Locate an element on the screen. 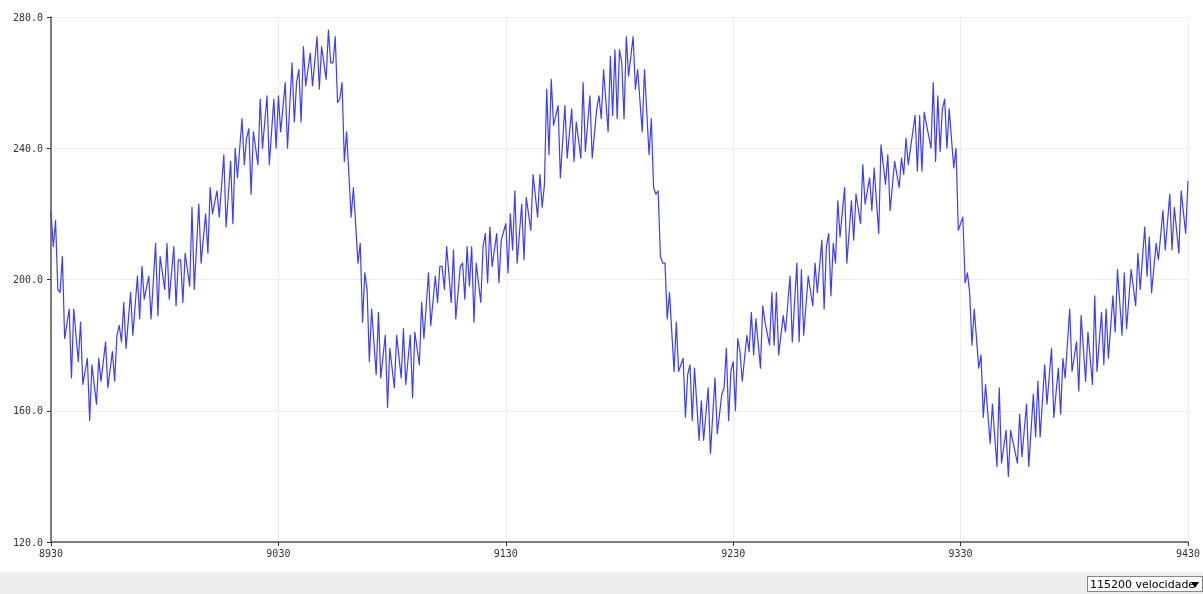  x-tick-label: 9030 is located at coordinates (278, 553).